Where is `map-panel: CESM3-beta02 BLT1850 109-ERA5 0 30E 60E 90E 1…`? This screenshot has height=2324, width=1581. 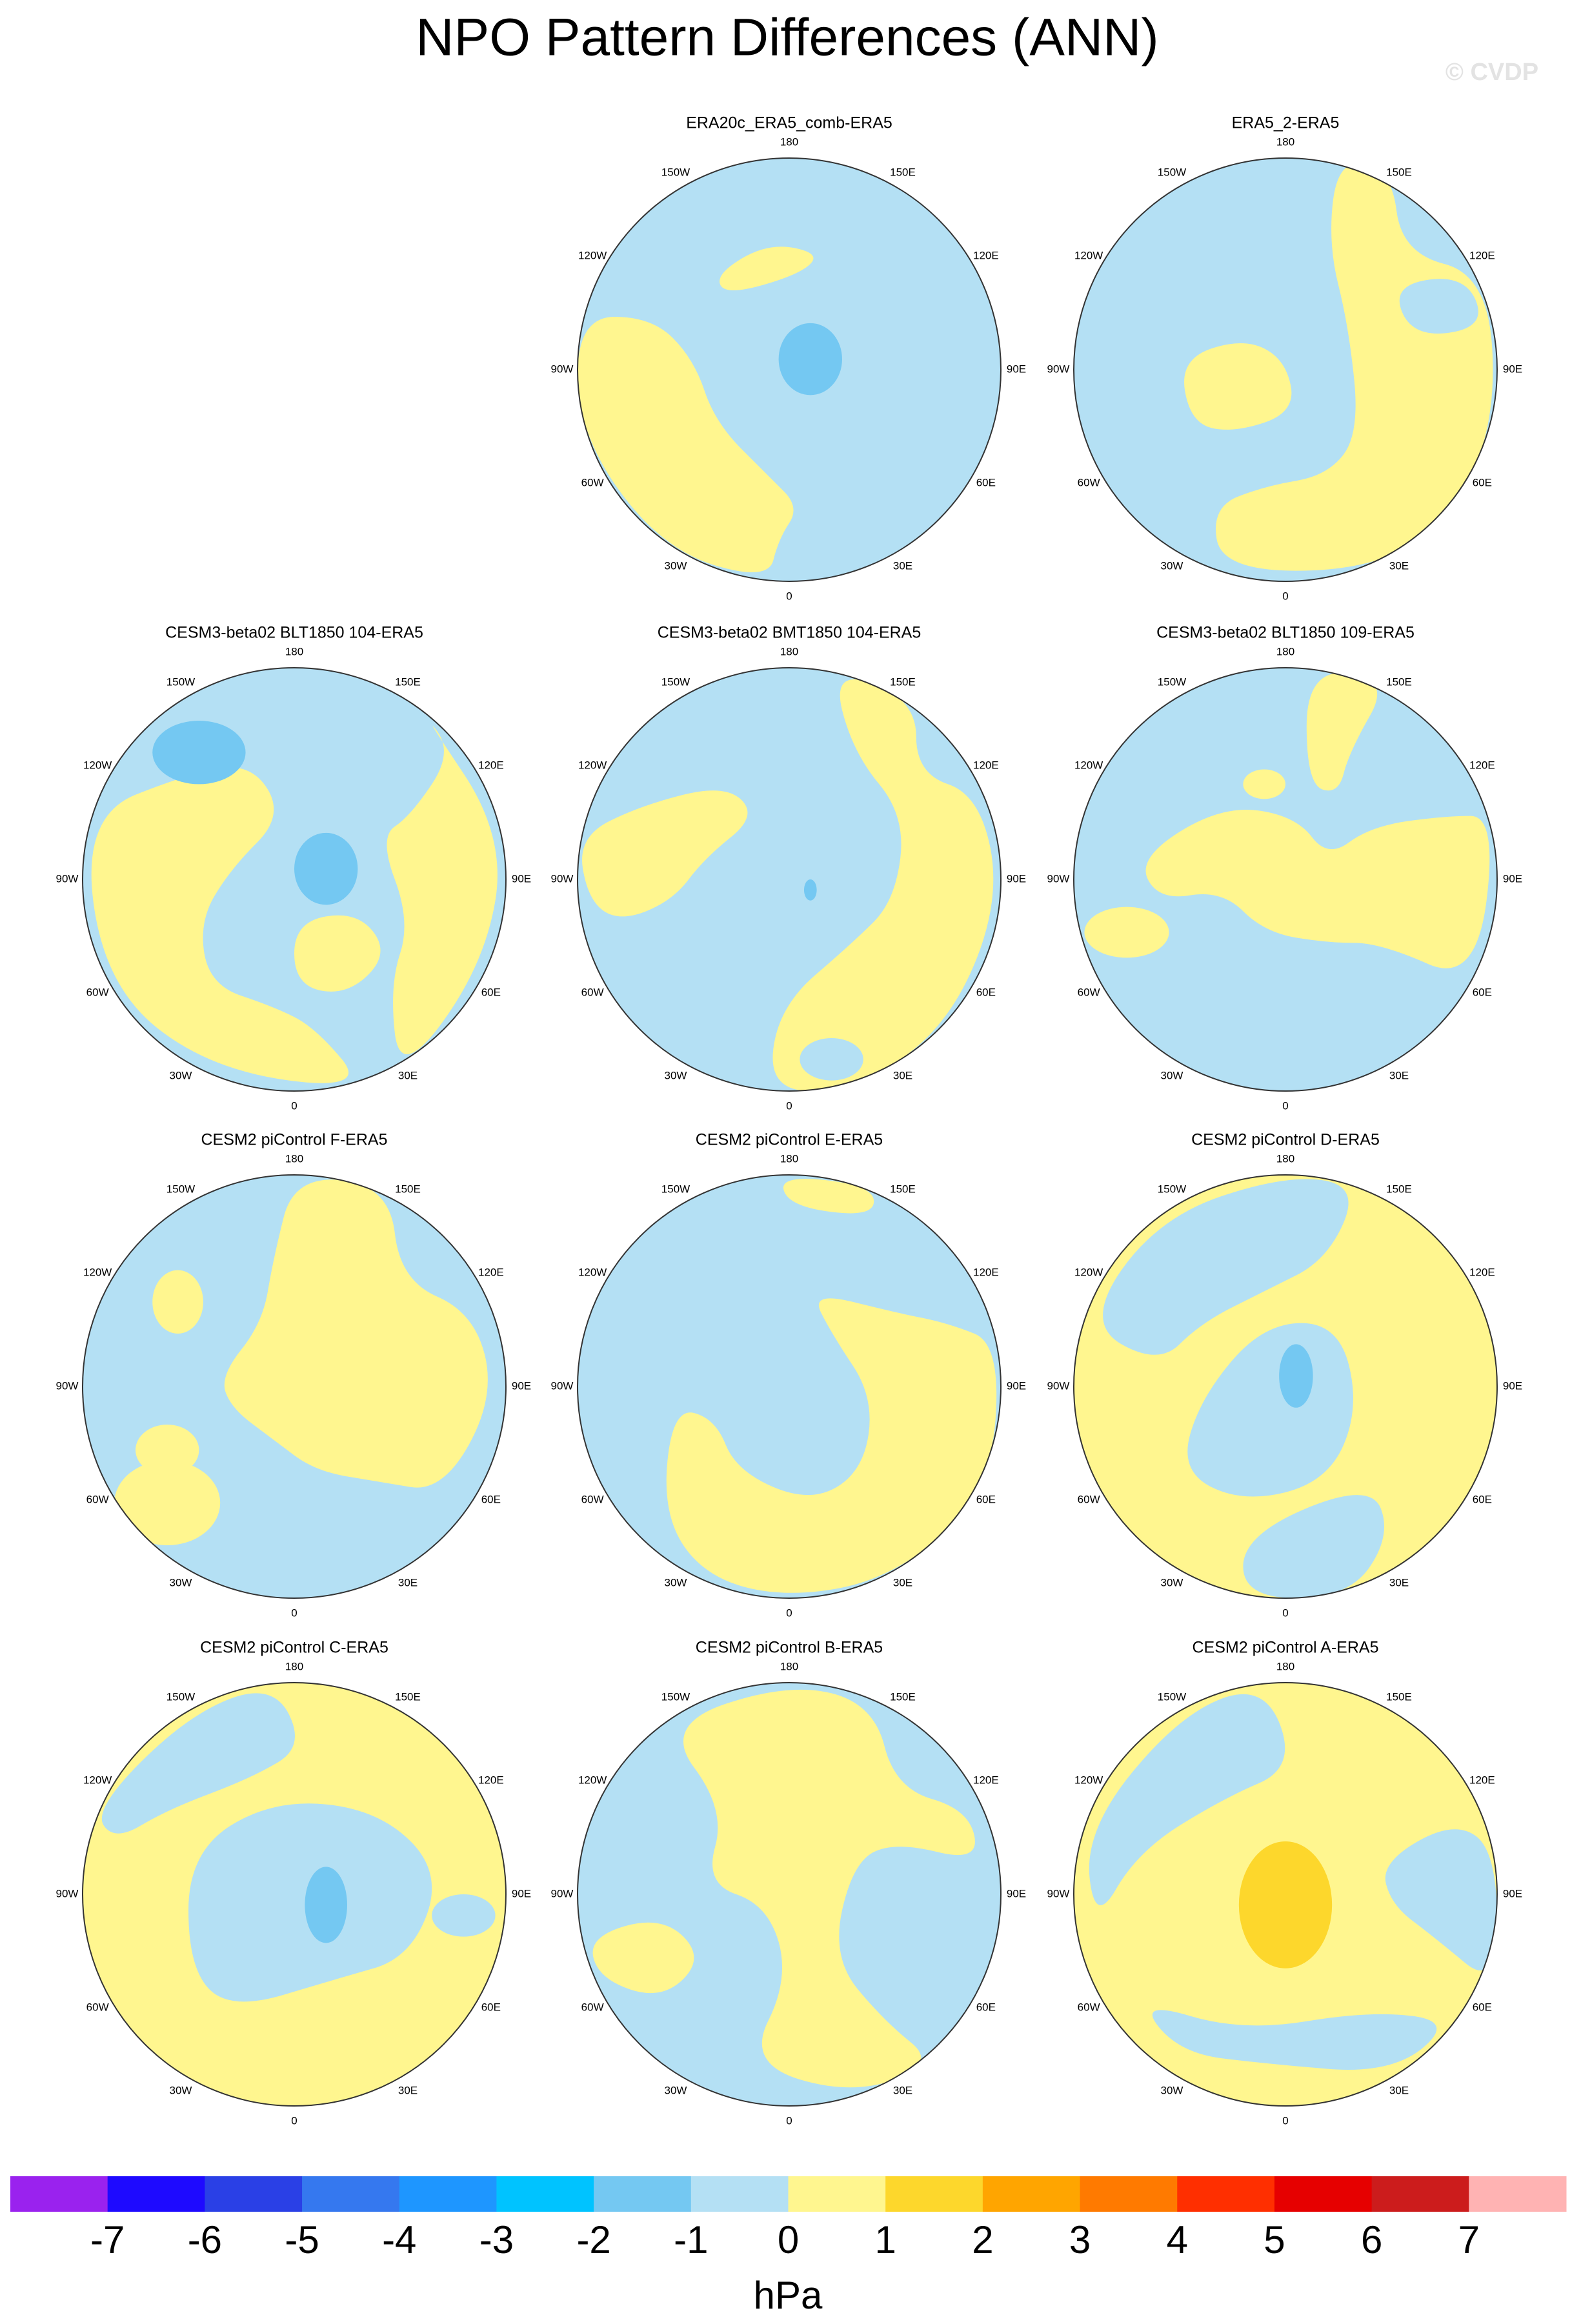
map-panel: CESM3-beta02 BLT1850 109-ERA5 0 30E 60E 90E 1… is located at coordinates (1285, 868).